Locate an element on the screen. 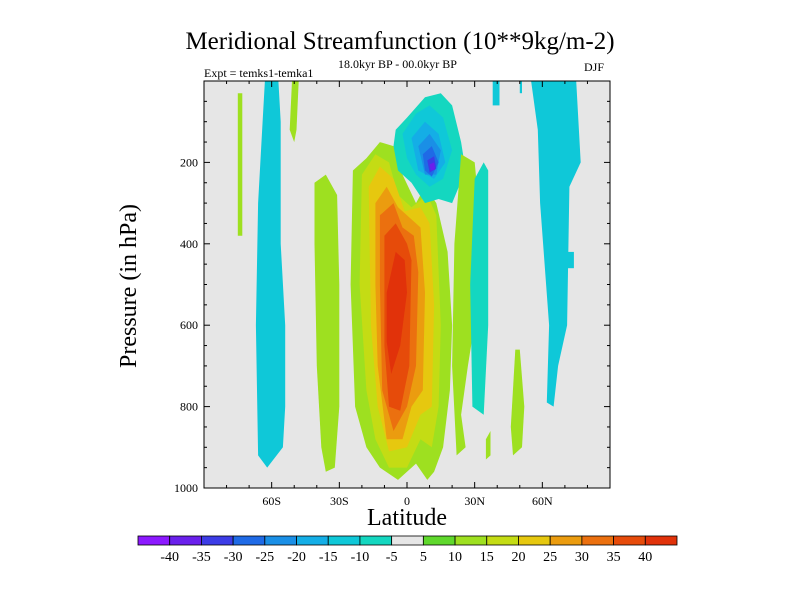 This screenshot has height=600, width=800. x-tick-label: 60N is located at coordinates (542, 501).